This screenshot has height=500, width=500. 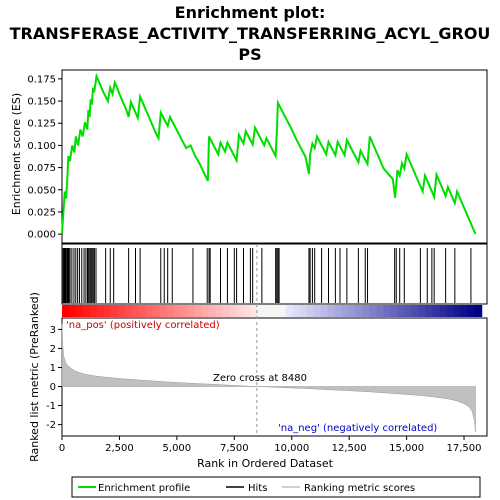 I want to click on es-y-tick-label: 0.025, so click(x=41, y=212).